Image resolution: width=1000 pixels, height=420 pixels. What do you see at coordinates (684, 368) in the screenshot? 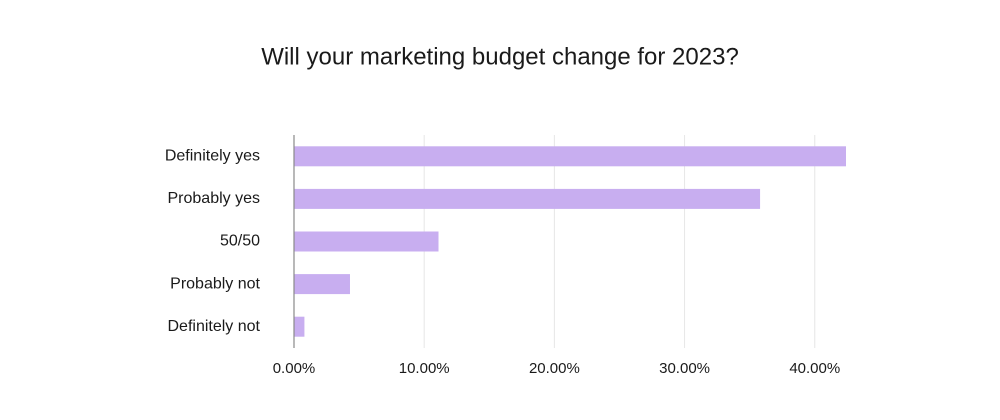
I see `x-tick-label: 30.00%` at bounding box center [684, 368].